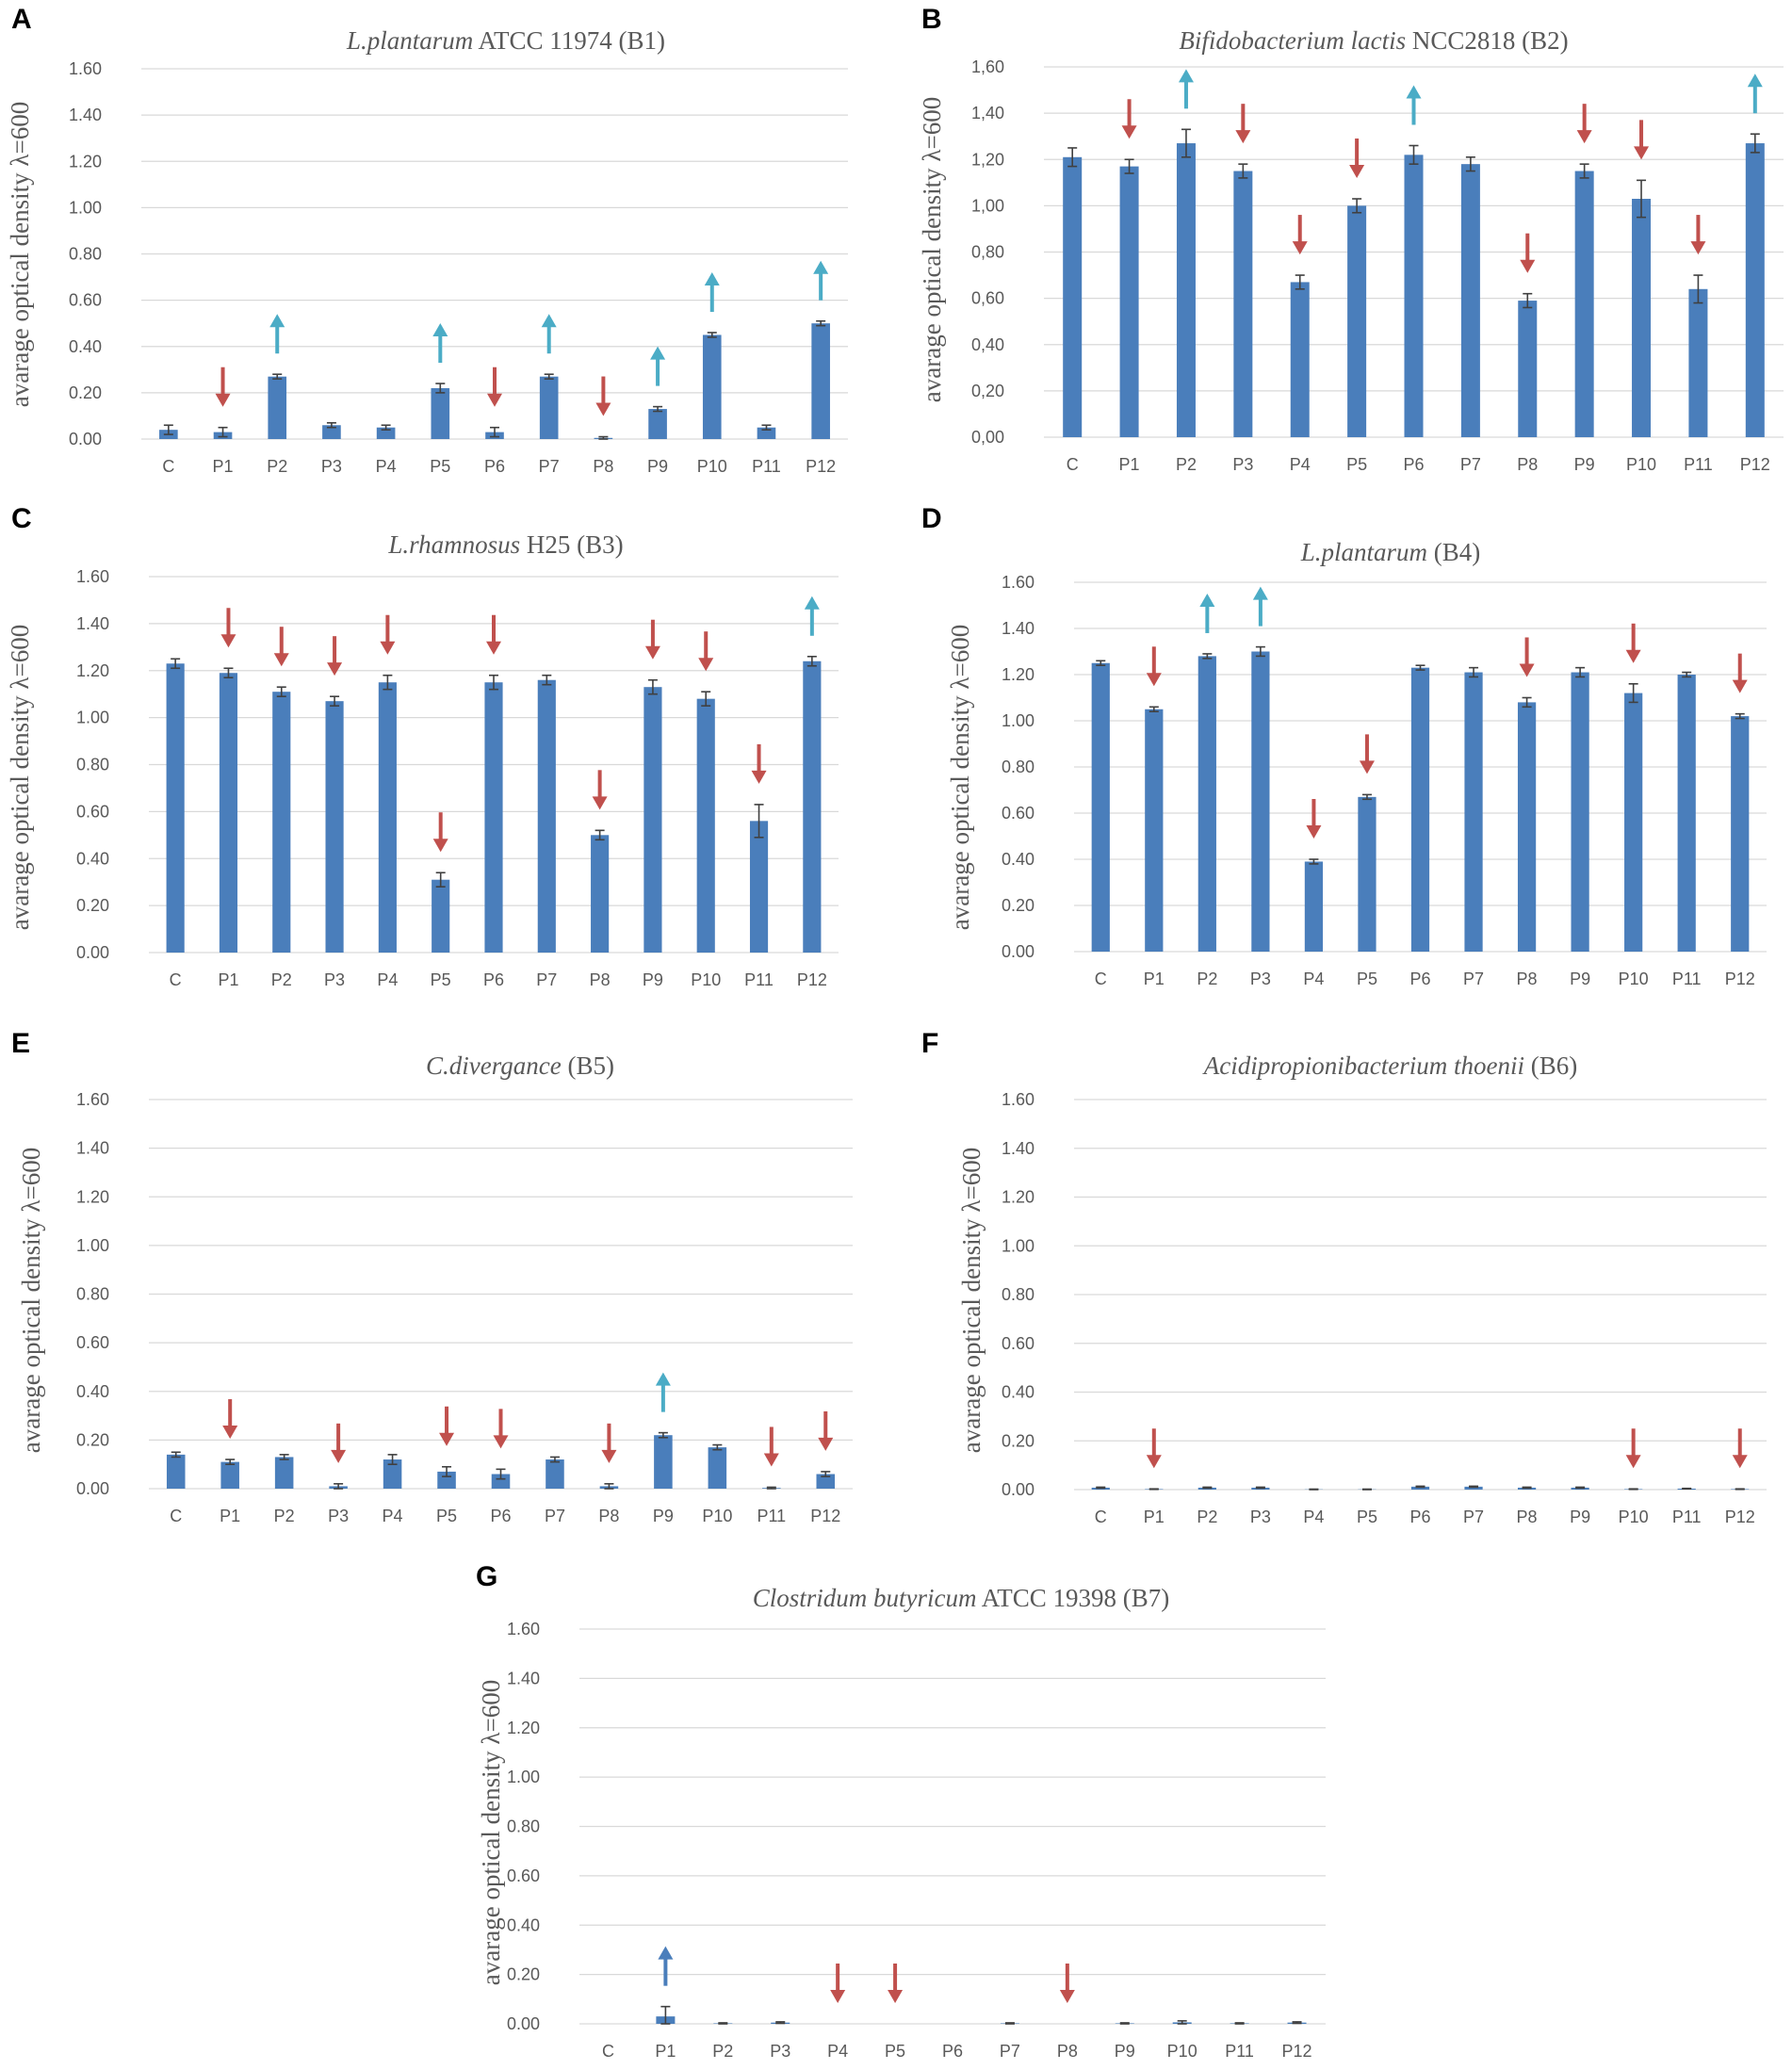 This screenshot has width=1792, height=2070. What do you see at coordinates (1018, 1148) in the screenshot?
I see `y-tick-label: 1.40` at bounding box center [1018, 1148].